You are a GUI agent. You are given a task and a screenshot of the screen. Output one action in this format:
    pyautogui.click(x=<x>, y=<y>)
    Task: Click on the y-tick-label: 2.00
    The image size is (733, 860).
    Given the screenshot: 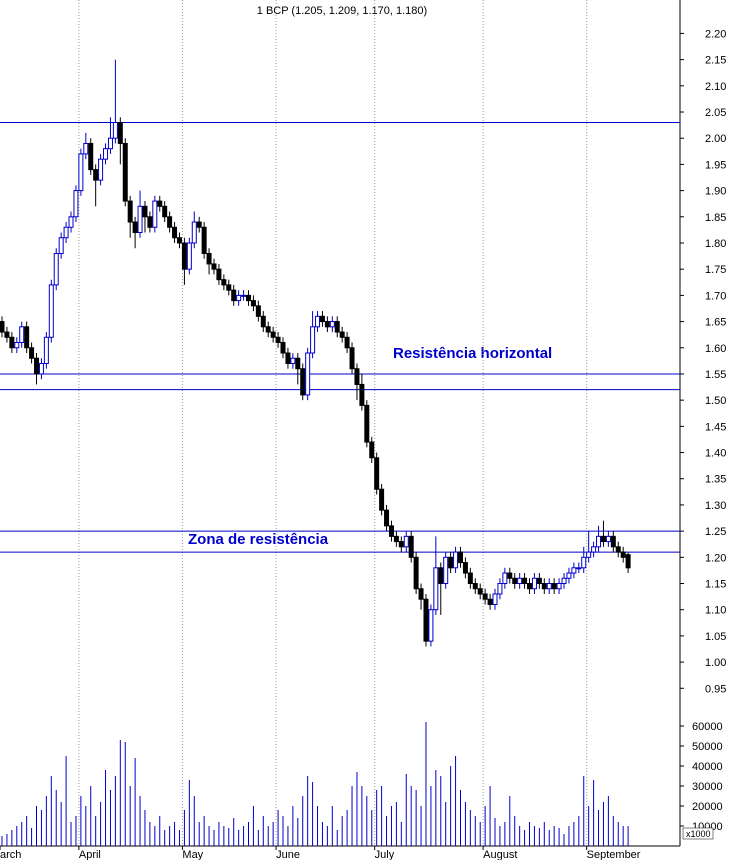 What is the action you would take?
    pyautogui.click(x=715, y=139)
    